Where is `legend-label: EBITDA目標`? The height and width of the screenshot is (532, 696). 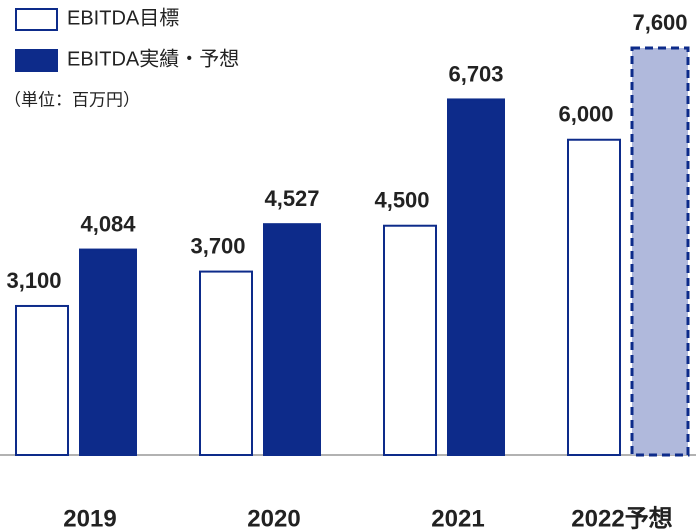
legend-label: EBITDA目標 is located at coordinates (123, 17).